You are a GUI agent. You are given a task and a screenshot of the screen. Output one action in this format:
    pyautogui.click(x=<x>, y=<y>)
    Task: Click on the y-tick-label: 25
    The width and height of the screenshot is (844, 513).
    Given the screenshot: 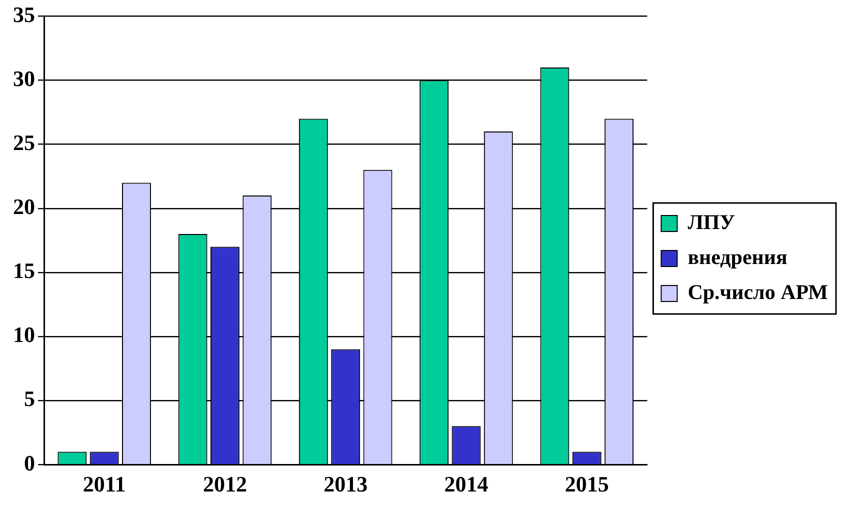 What is the action you would take?
    pyautogui.click(x=24, y=142)
    